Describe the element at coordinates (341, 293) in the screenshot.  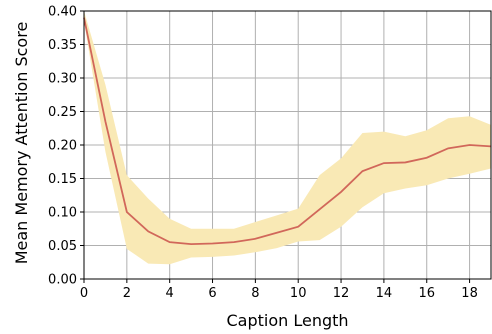
I see `x-tick-label-6: 12` at that location.